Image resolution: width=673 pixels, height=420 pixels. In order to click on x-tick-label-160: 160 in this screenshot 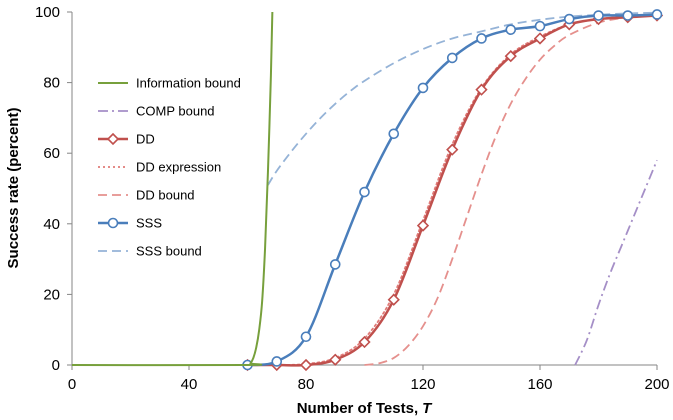, I will do `click(539, 384)`.